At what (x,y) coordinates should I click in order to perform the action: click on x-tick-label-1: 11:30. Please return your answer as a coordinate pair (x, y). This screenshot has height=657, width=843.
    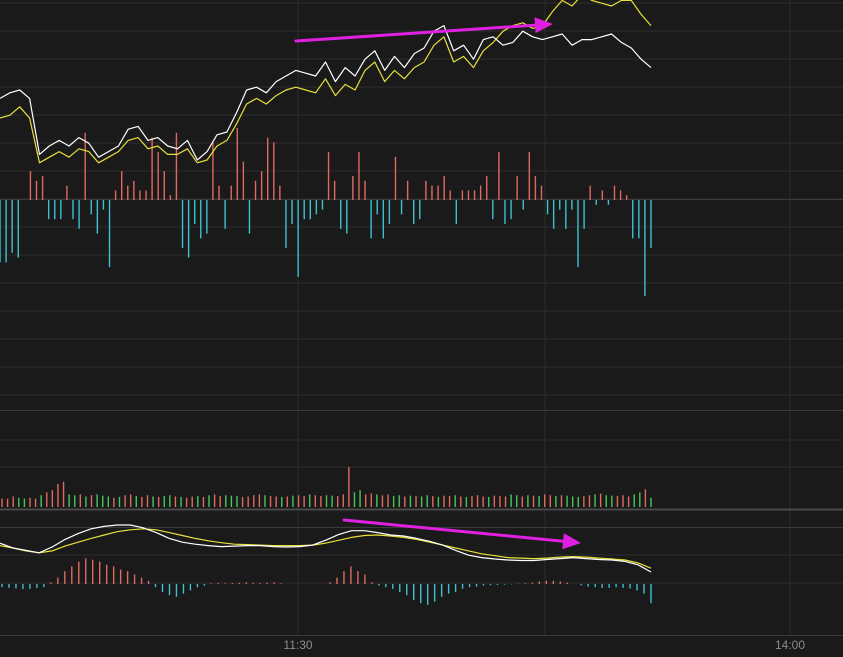
    Looking at the image, I should click on (297, 645).